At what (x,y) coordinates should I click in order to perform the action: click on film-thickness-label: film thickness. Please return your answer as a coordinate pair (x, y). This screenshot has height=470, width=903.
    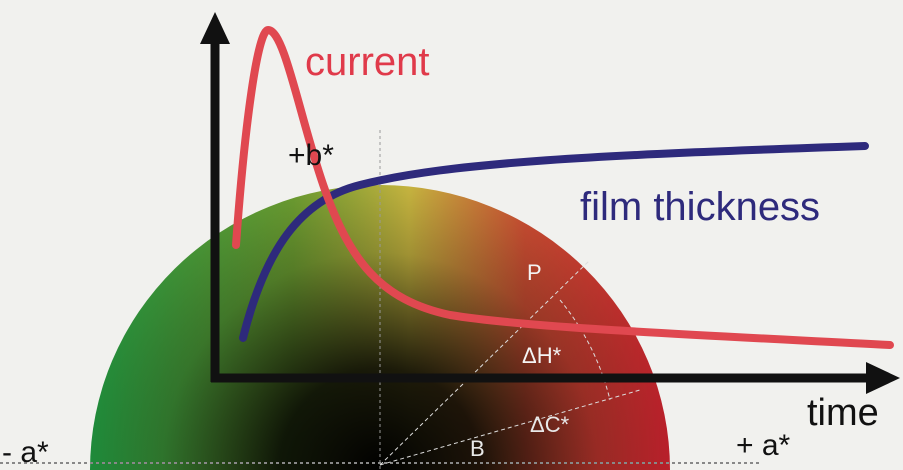
    Looking at the image, I should click on (700, 207).